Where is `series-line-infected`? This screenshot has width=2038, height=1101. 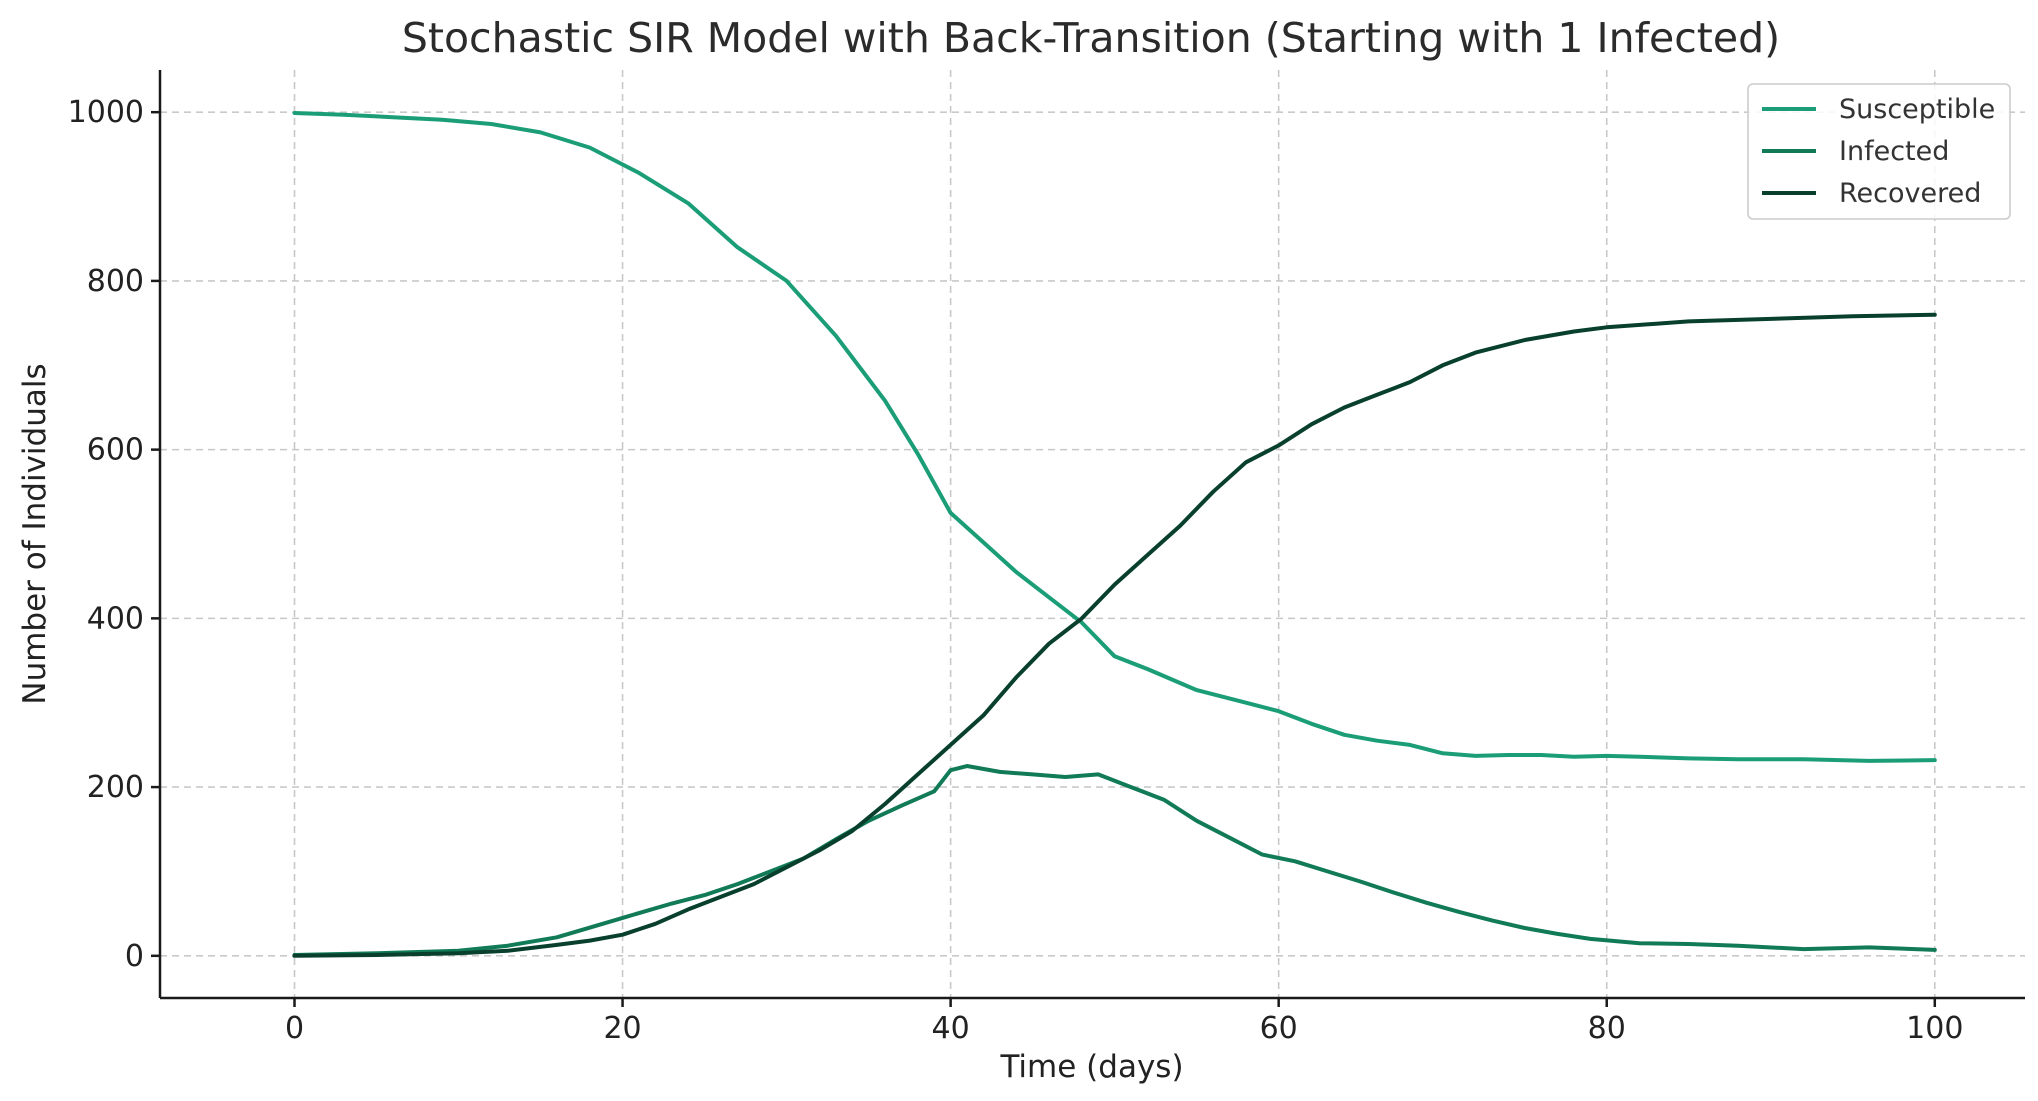
series-line-infected is located at coordinates (1114, 860).